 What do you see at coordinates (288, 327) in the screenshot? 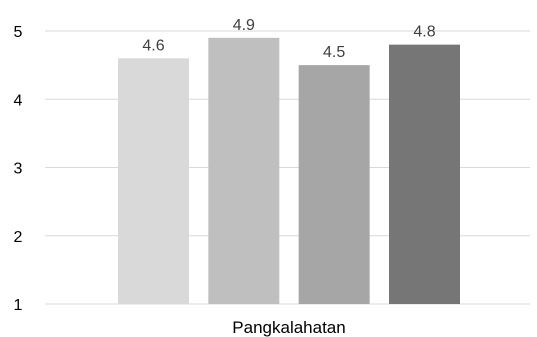
I see `x-category-label: Pangkalahatan` at bounding box center [288, 327].